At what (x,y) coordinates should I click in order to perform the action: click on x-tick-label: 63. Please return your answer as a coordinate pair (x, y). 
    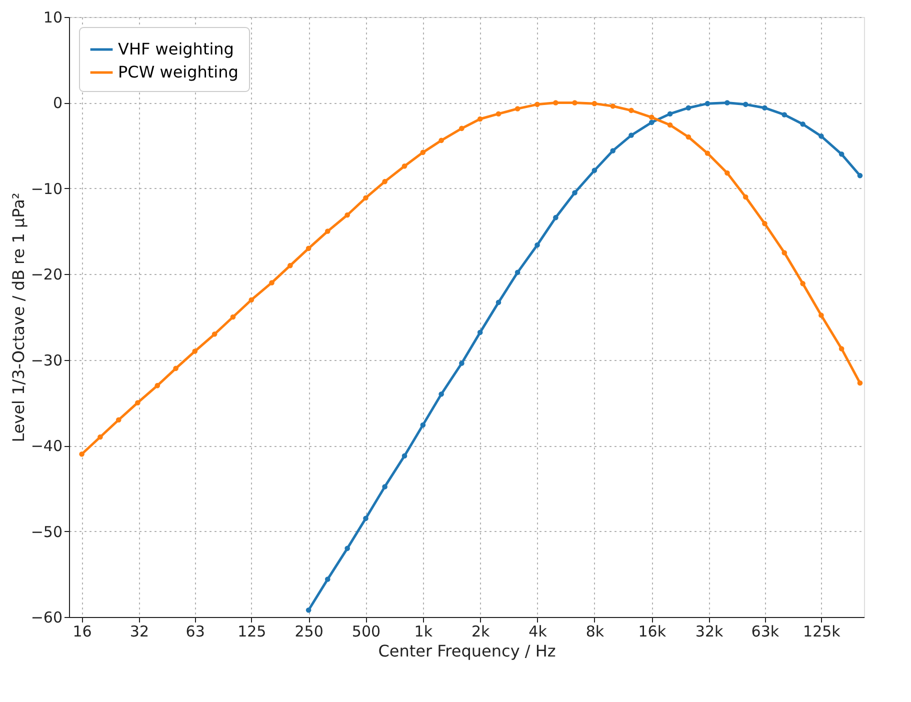
    Looking at the image, I should click on (195, 631).